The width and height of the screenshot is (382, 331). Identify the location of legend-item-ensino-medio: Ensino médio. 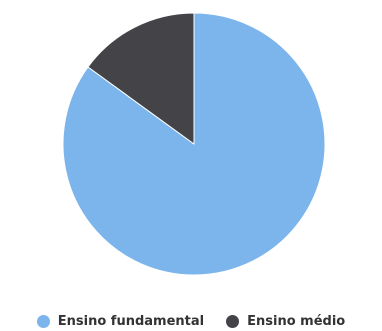
(285, 321).